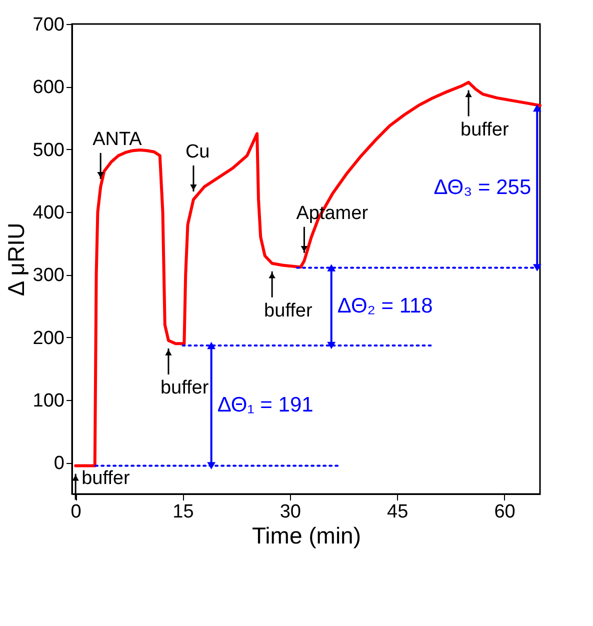  Describe the element at coordinates (48, 25) in the screenshot. I see `y-tick-label: 700` at that location.